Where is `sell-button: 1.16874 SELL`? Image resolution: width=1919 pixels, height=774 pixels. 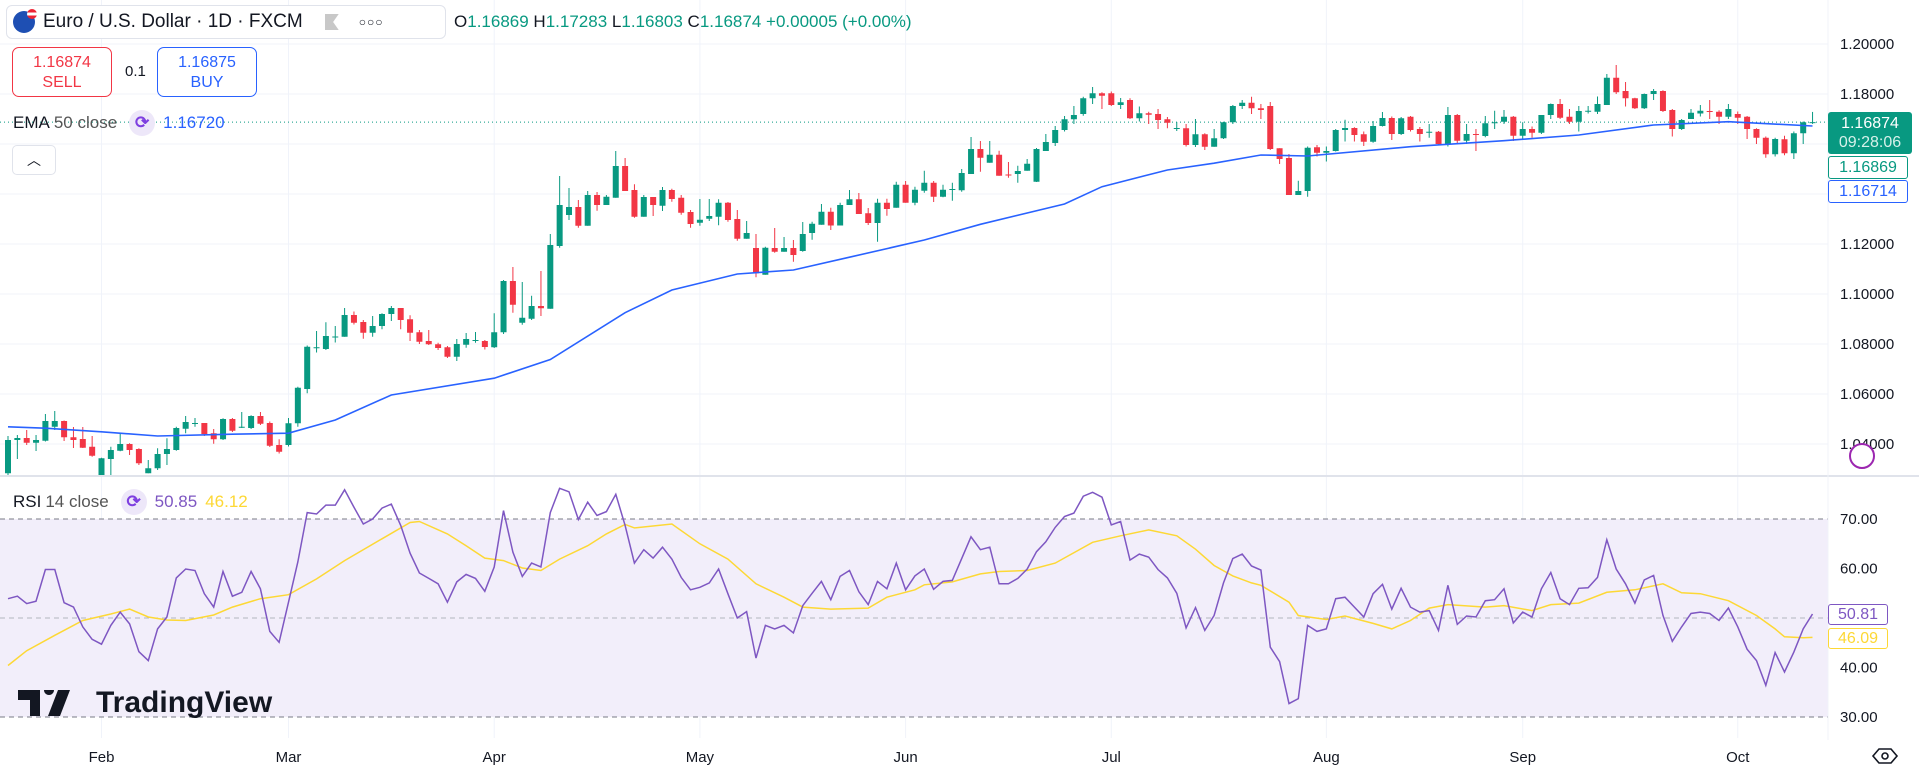
sell-button: 1.16874 SELL is located at coordinates (62, 72).